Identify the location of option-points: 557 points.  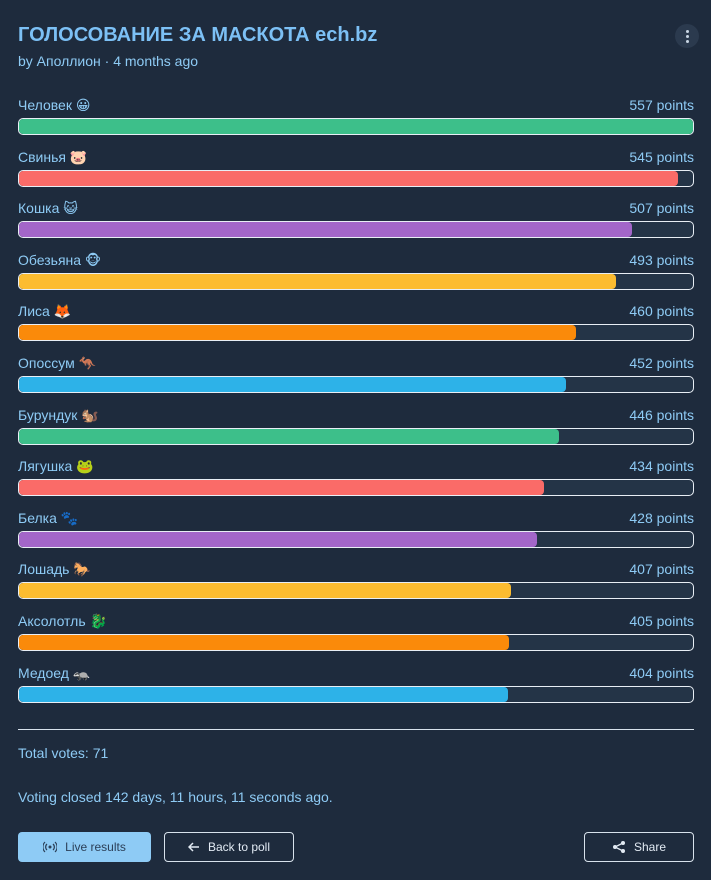
(661, 105).